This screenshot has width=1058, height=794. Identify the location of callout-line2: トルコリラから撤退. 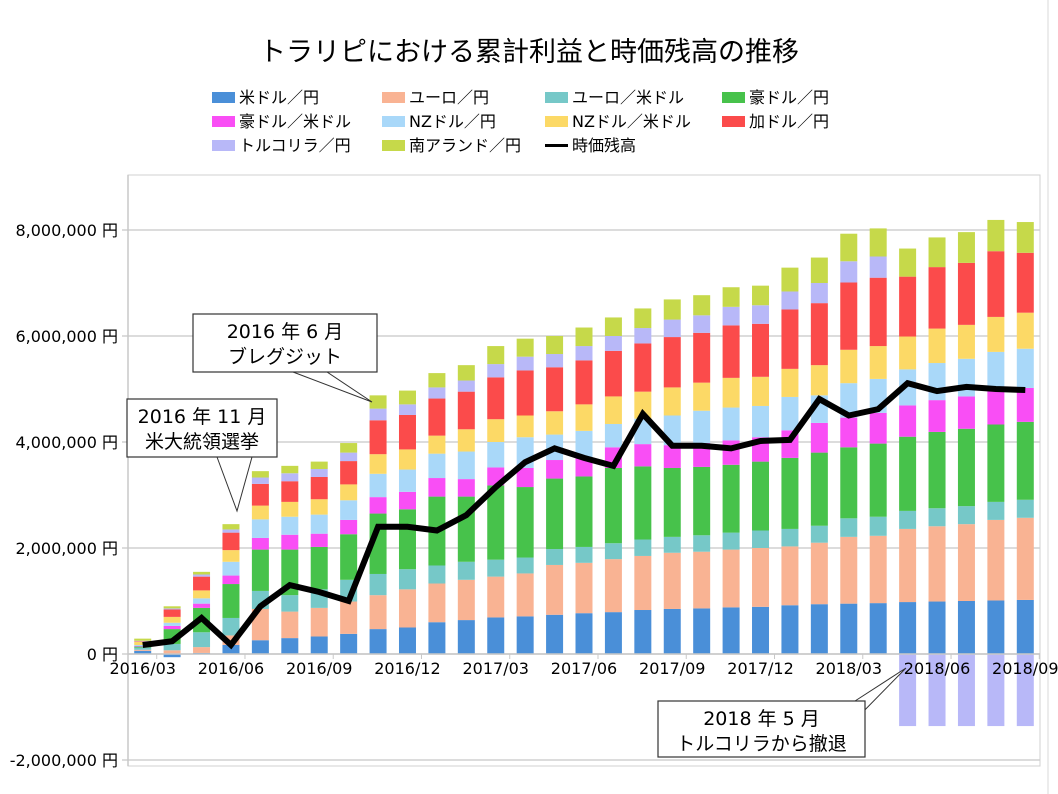
(761, 744).